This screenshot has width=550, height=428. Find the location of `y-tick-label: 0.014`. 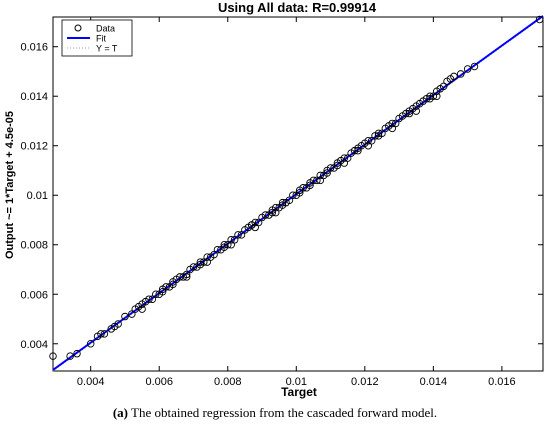

y-tick-label: 0.014 is located at coordinates (34, 97).